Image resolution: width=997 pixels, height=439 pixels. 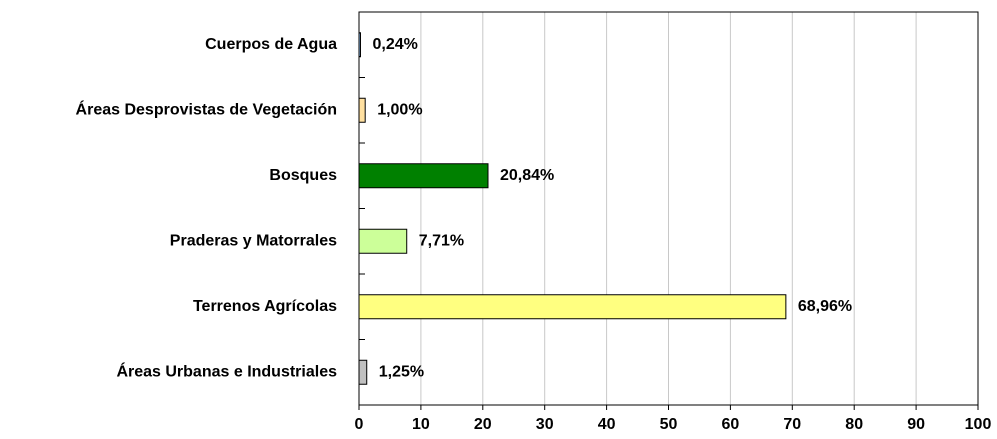 What do you see at coordinates (206, 108) in the screenshot?
I see `y-tick-label: Áreas Desprovistas de Vegetación` at bounding box center [206, 108].